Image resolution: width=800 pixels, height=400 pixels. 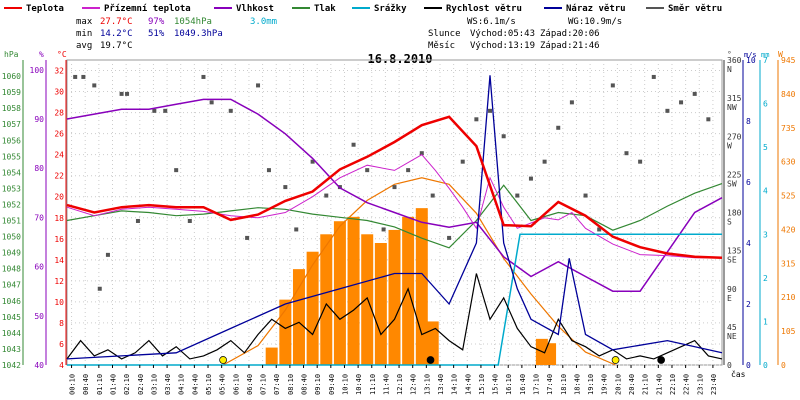 What do you see at coordinates (729, 365) in the screenshot?
I see `direction-axis-tick-0: 0` at bounding box center [729, 365].